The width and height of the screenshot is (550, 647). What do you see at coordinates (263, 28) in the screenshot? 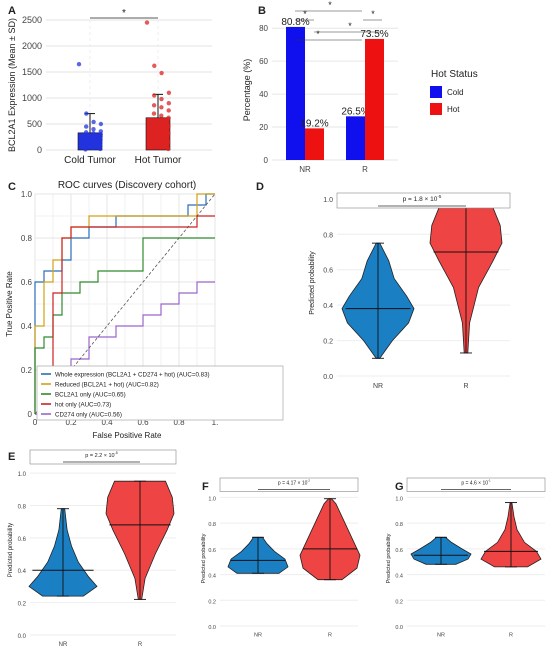
I see `y-tick-label: 80` at bounding box center [263, 28].